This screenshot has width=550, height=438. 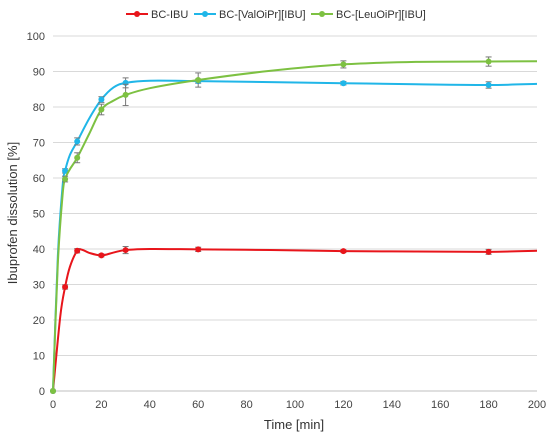 What do you see at coordinates (39, 321) in the screenshot?
I see `y-tick-label: 20` at bounding box center [39, 321].